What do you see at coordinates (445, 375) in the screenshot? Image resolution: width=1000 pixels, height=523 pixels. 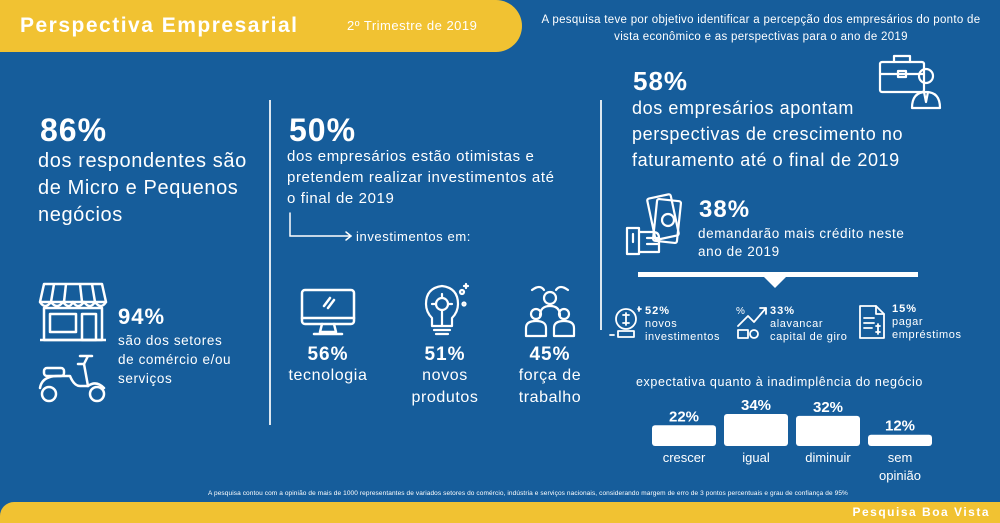 I see `products-label-1: novos` at bounding box center [445, 375].